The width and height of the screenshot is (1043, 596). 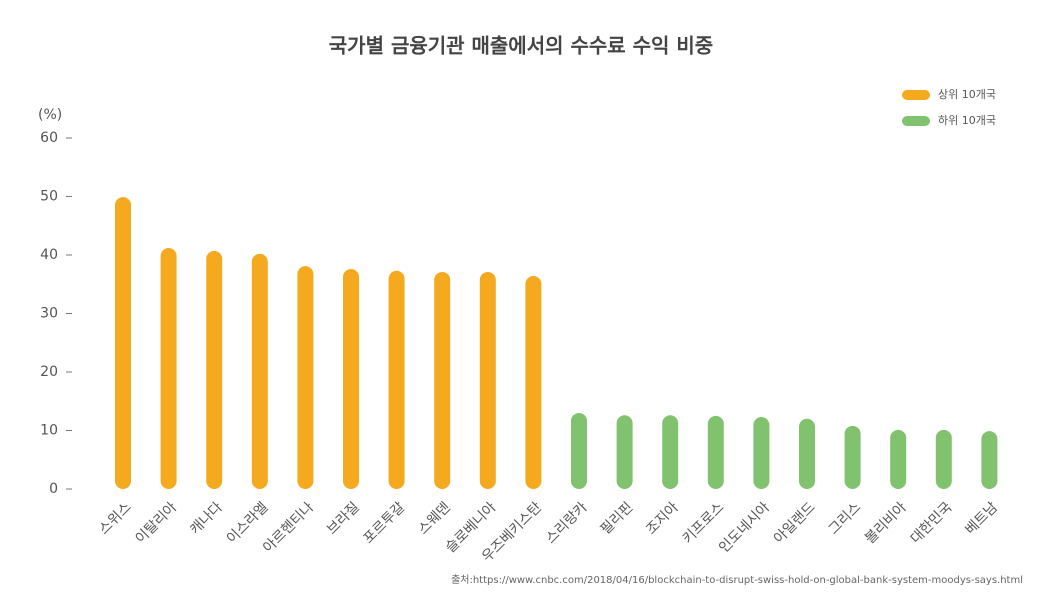 I want to click on y-tick-label: 10, so click(x=49, y=431).